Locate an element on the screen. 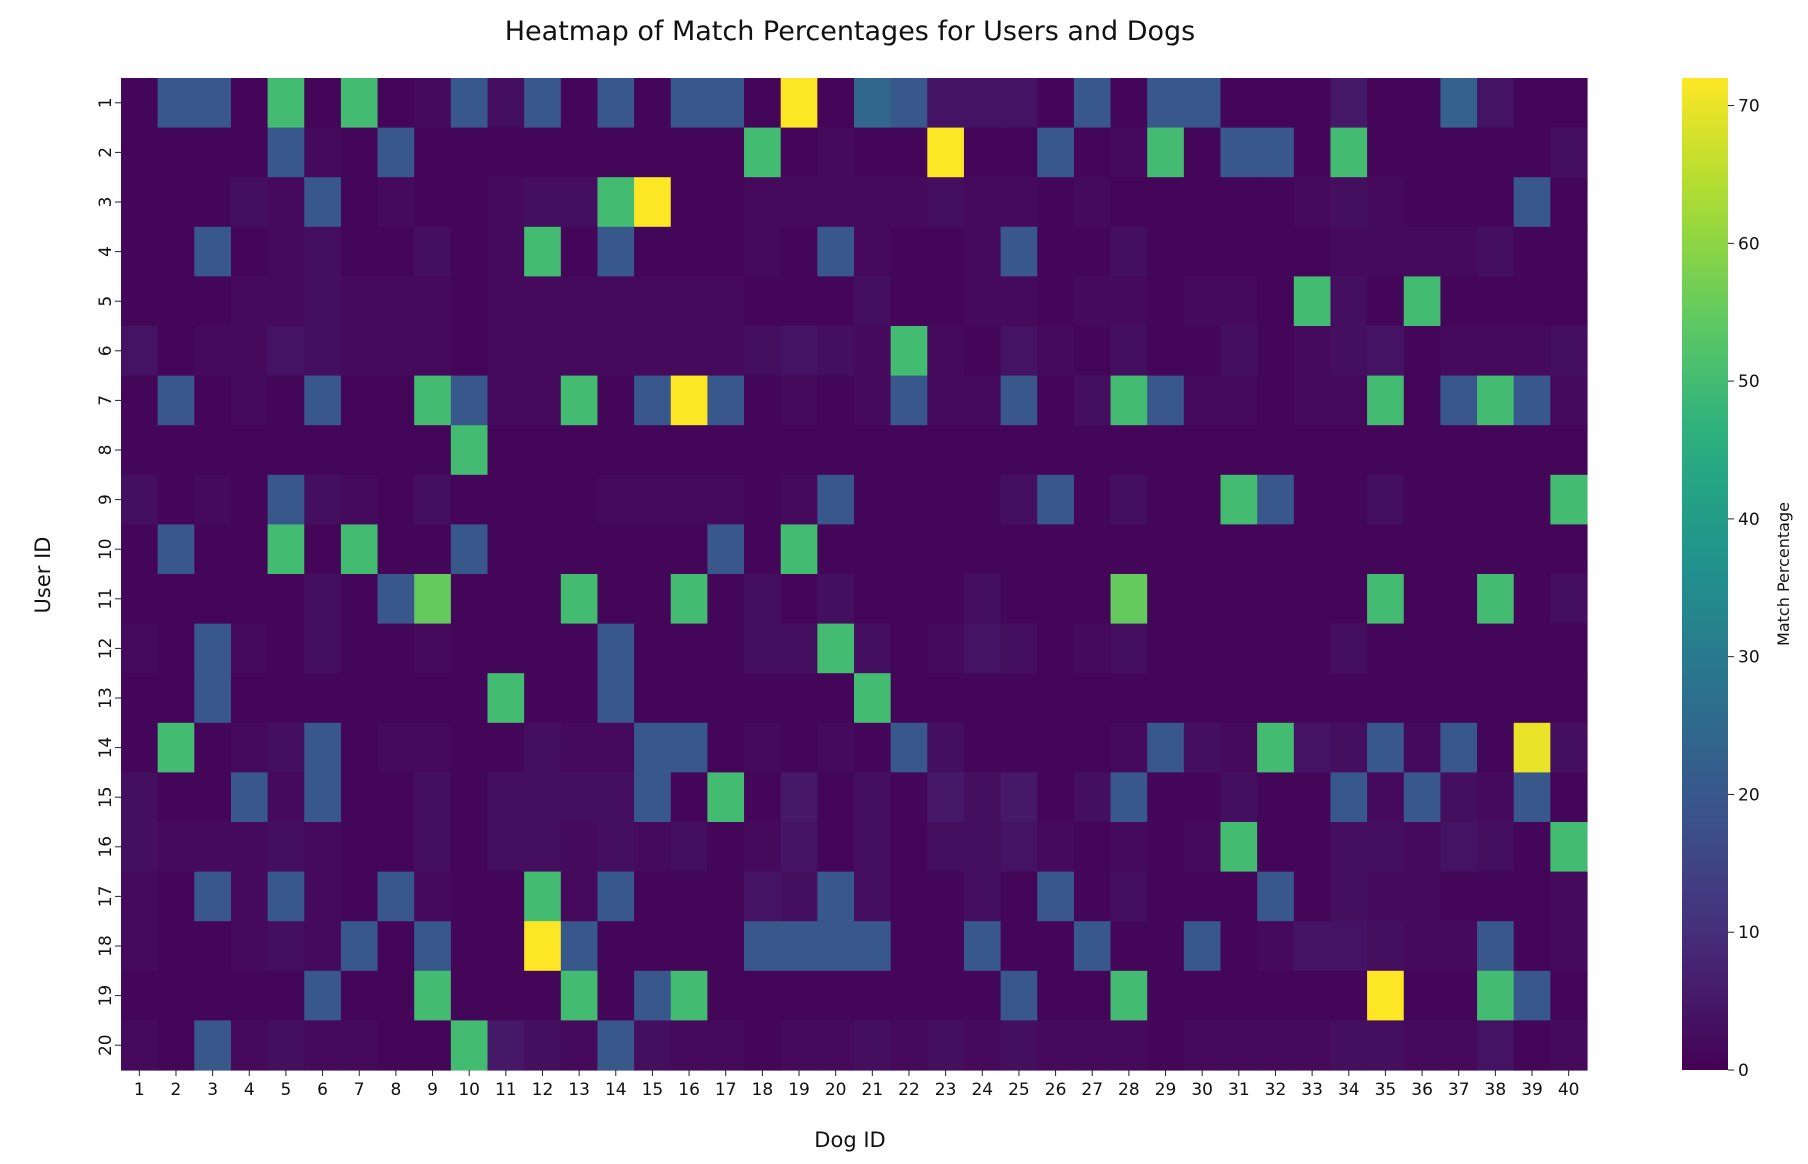  y-tick-label: 7 is located at coordinates (106, 400).